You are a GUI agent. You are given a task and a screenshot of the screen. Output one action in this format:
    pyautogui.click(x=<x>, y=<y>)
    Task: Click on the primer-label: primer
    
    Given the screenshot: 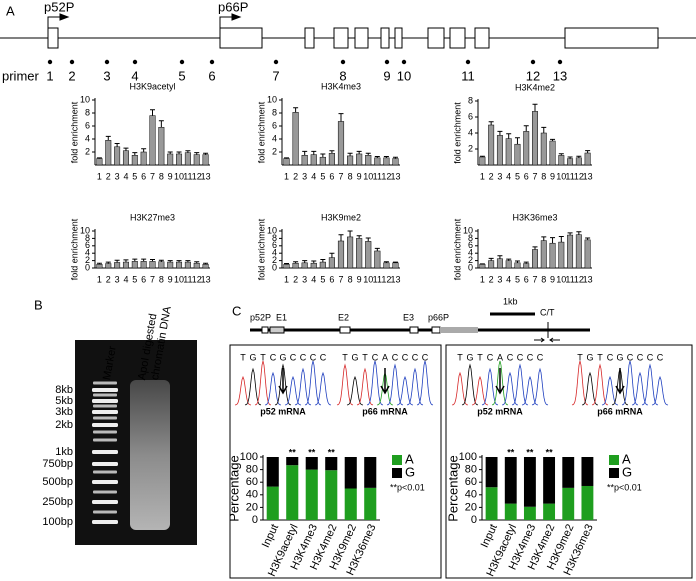 What is the action you would take?
    pyautogui.click(x=21, y=75)
    